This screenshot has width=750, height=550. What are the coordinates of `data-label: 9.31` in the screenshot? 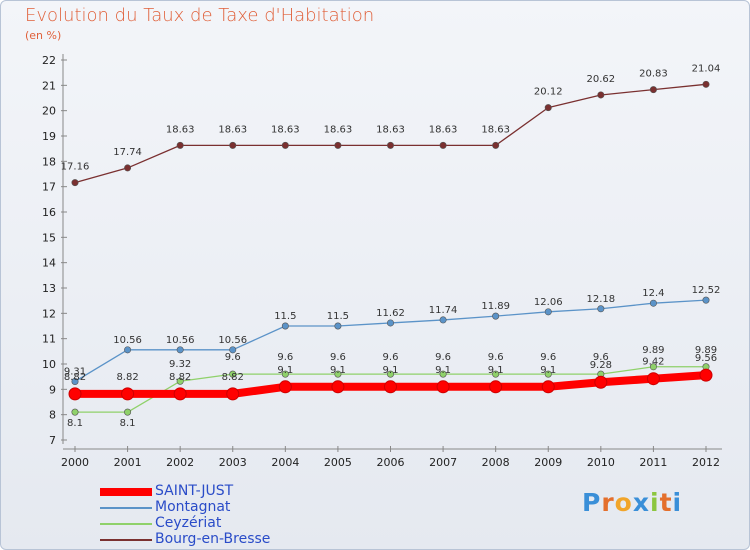 It's located at (75, 371).